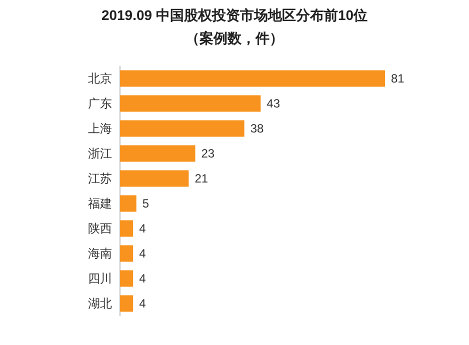  What do you see at coordinates (100, 253) in the screenshot?
I see `y-tick-label: 海南` at bounding box center [100, 253].